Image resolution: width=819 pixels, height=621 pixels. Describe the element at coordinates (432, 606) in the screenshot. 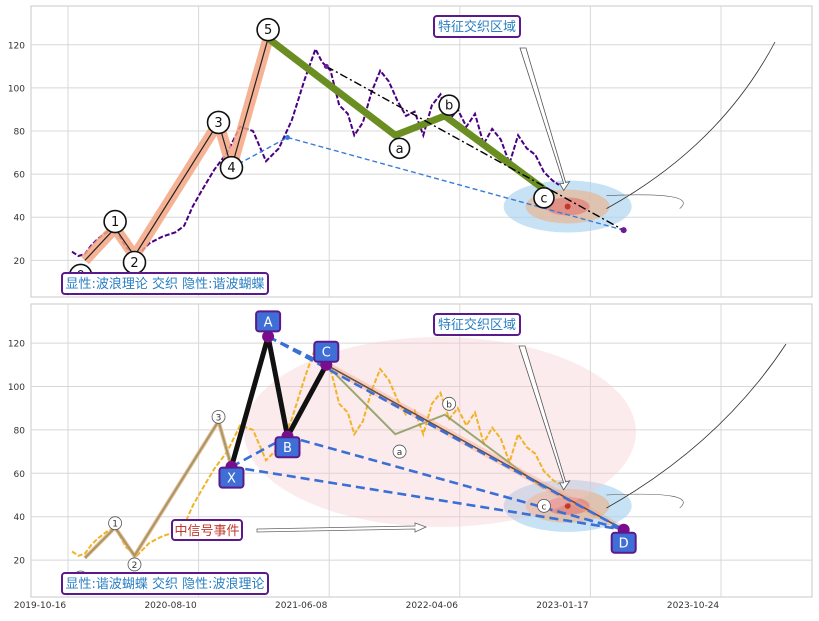

I see `x-tick-label: 2022-04-06` at that location.